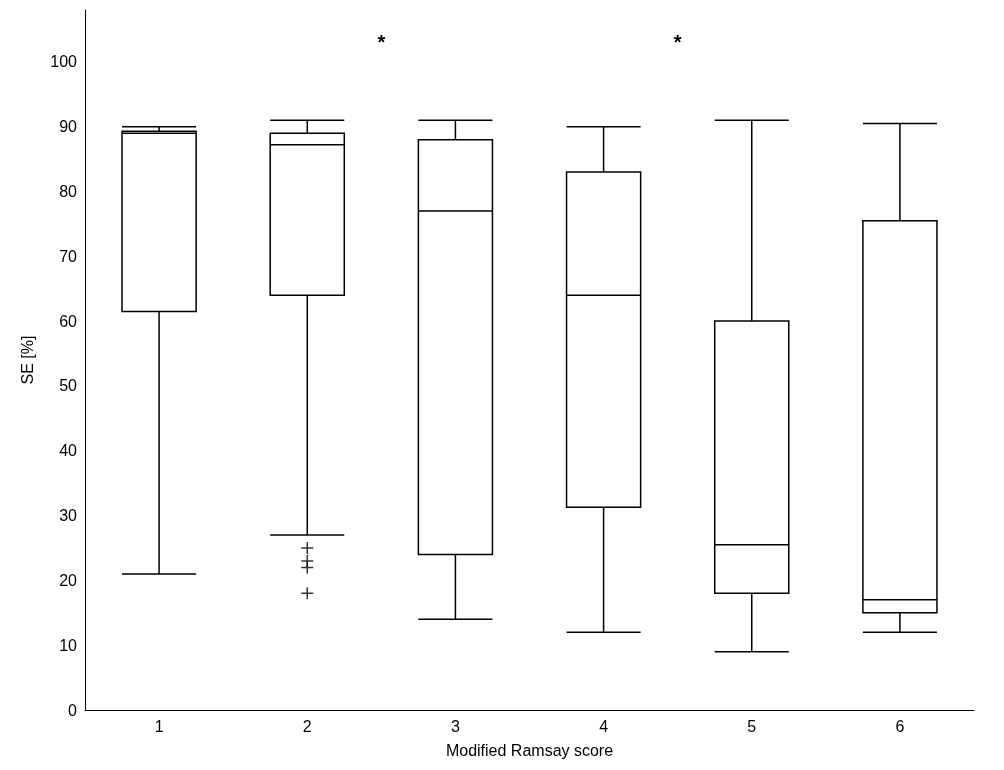 The image size is (1004, 770). What do you see at coordinates (73, 710) in the screenshot?
I see `y-tick-label: 0` at bounding box center [73, 710].